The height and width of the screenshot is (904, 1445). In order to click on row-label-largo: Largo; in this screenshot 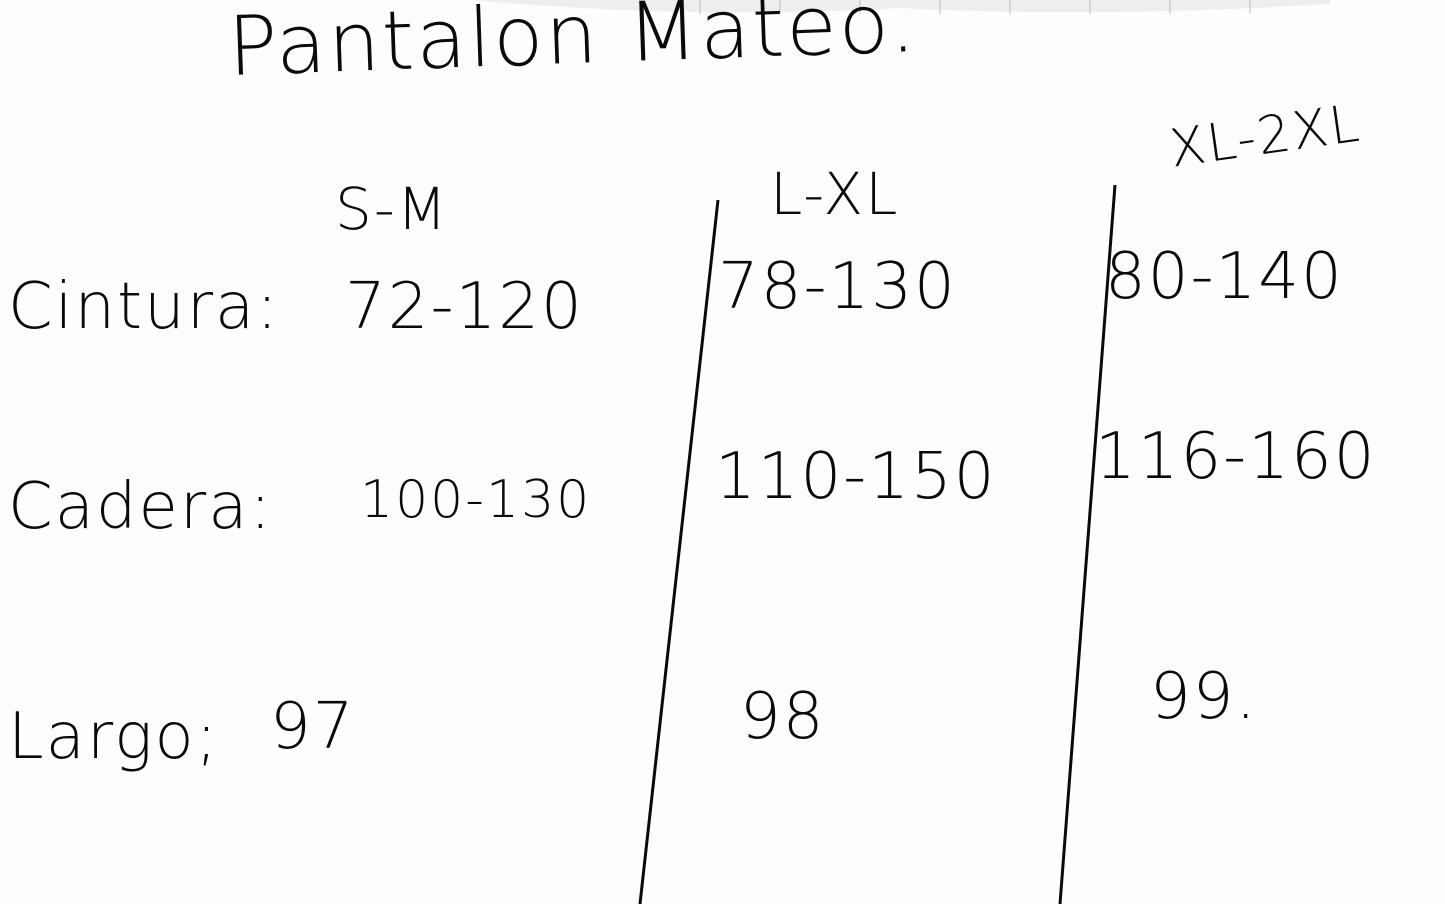, I will do `click(114, 737)`.